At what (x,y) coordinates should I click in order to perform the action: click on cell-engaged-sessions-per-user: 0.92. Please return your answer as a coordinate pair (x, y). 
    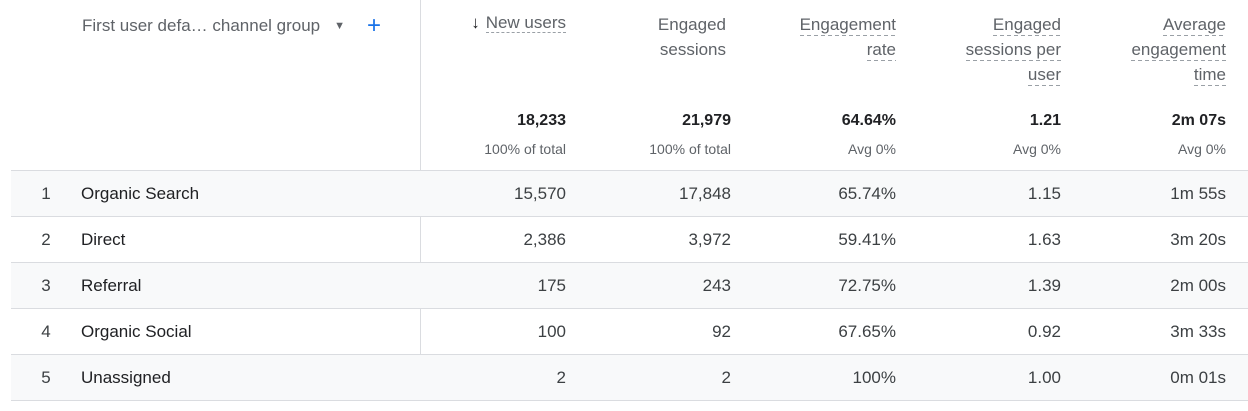
    Looking at the image, I should click on (1044, 331).